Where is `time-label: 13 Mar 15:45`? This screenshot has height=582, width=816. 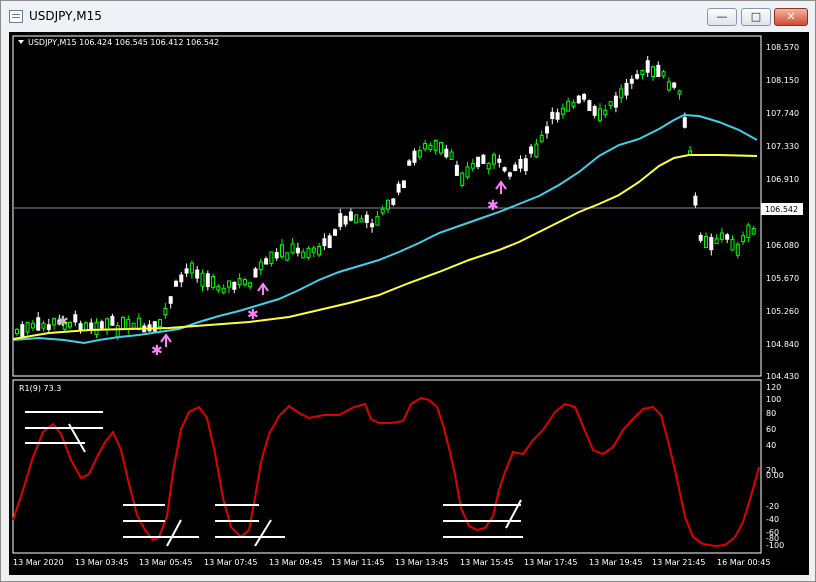
time-label: 13 Mar 15:45 is located at coordinates (486, 562).